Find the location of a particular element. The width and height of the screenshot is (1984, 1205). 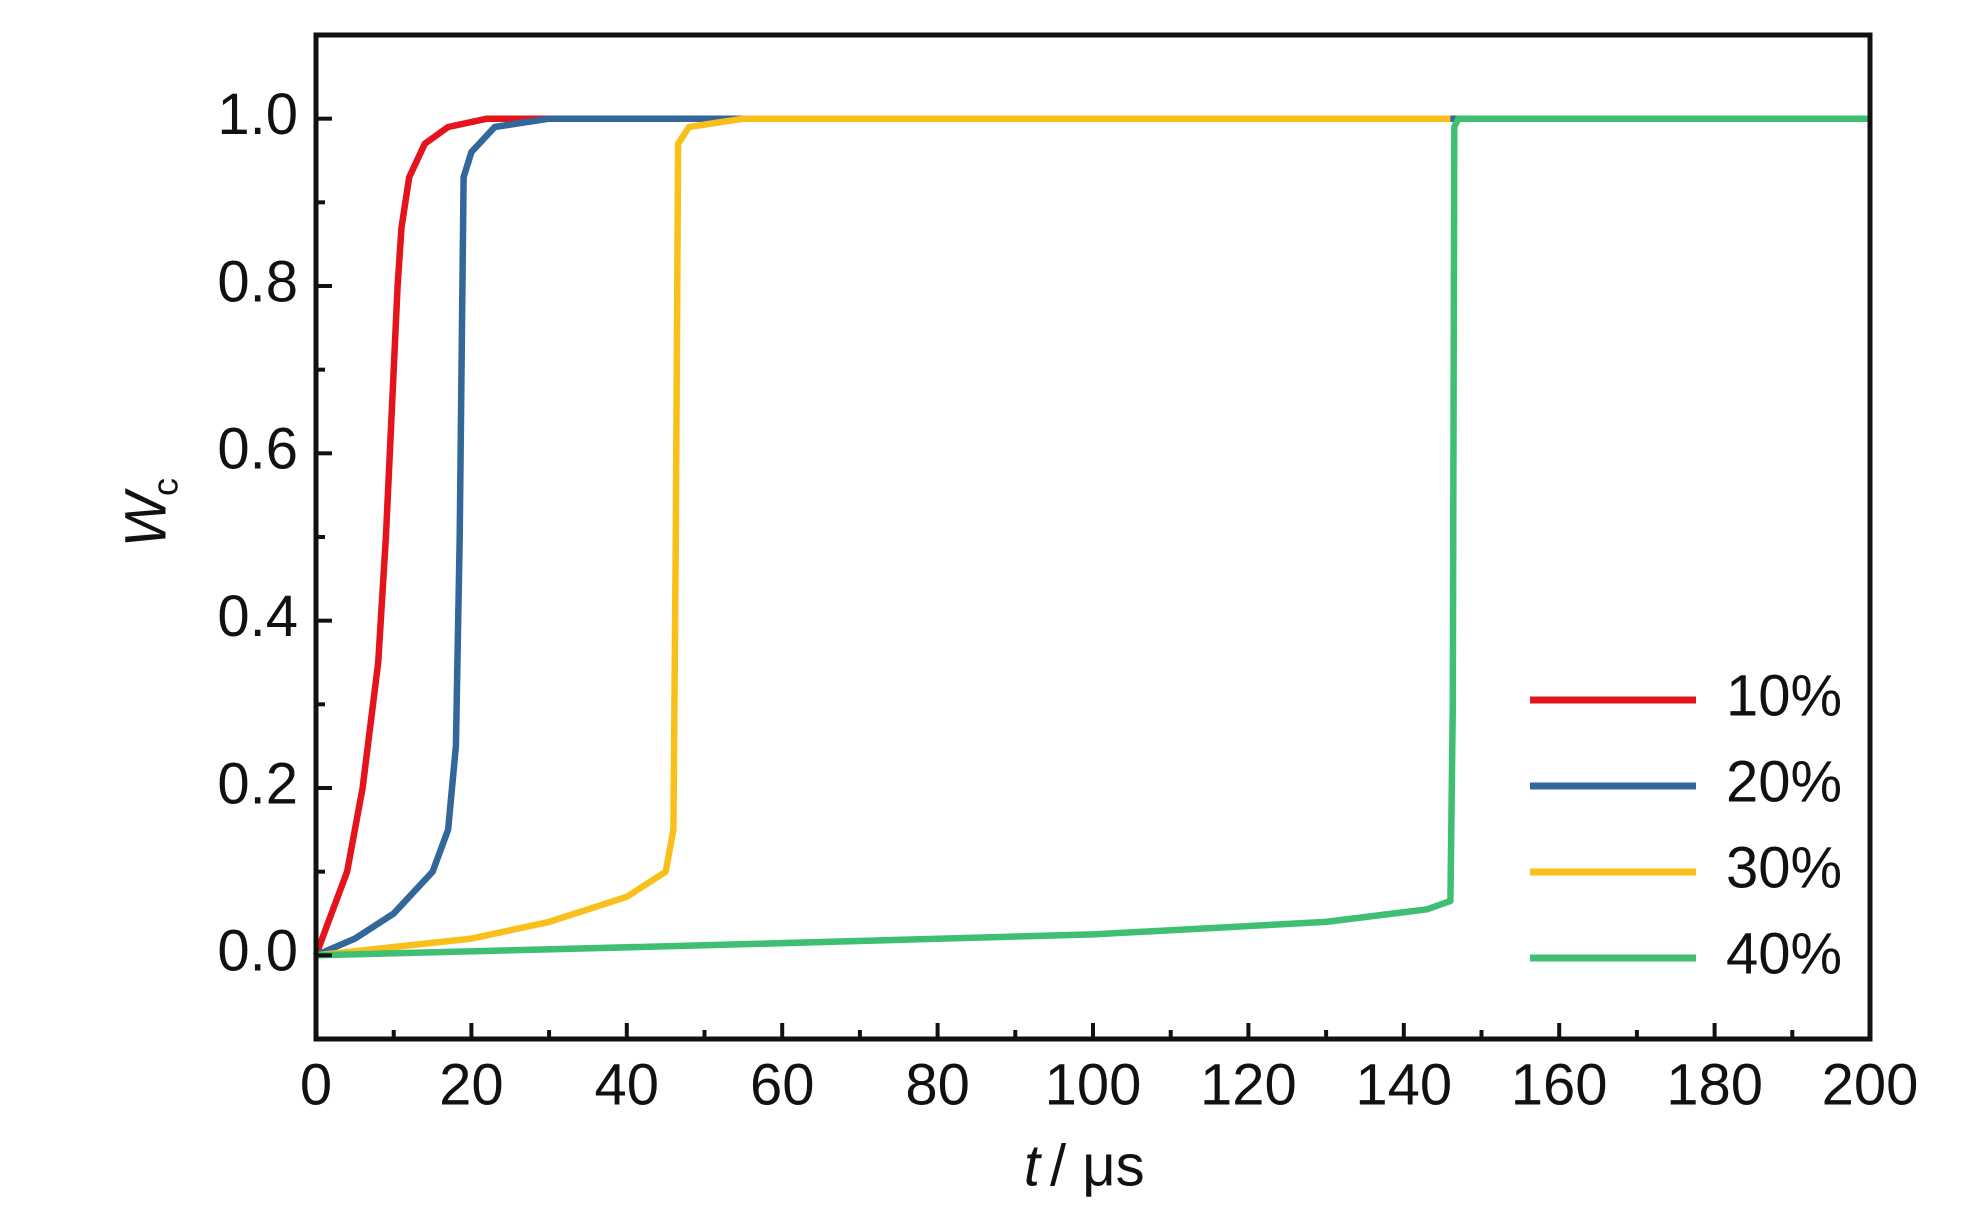

y-axis-label: W c is located at coordinates (149, 512).